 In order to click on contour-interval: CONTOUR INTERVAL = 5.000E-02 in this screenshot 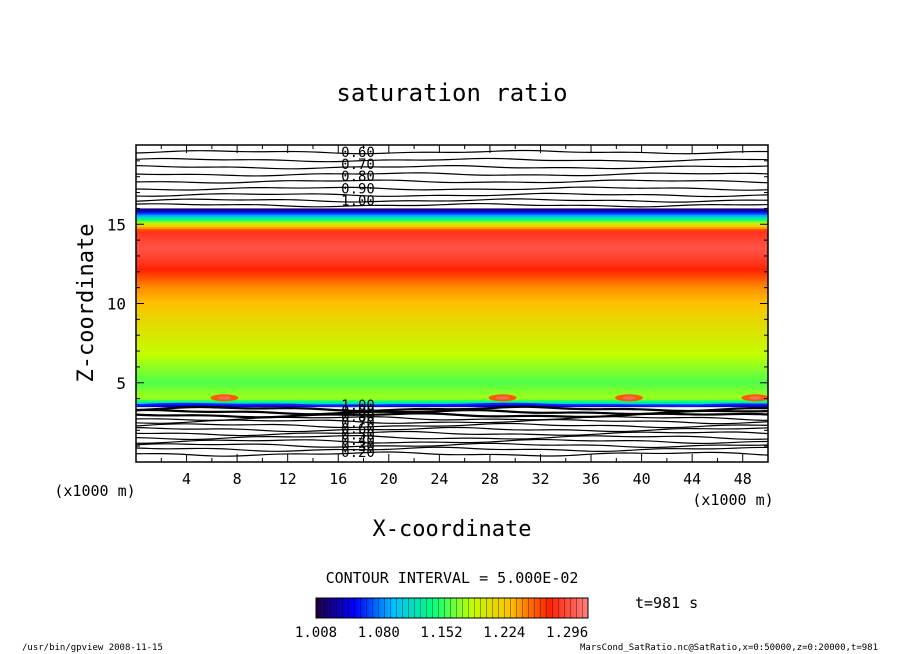, I will do `click(452, 578)`.